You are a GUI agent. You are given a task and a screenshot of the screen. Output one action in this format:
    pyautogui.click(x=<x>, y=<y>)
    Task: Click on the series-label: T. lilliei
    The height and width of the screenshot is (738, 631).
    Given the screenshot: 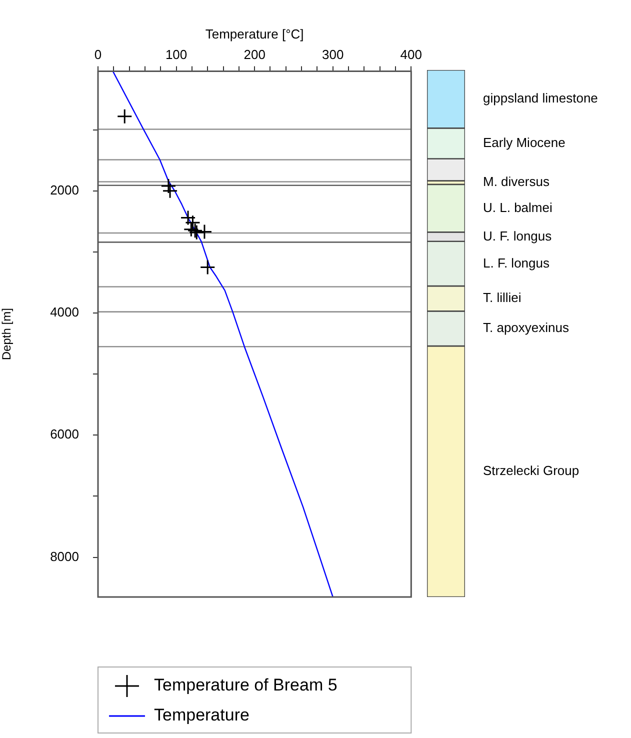 What is the action you would take?
    pyautogui.click(x=502, y=298)
    